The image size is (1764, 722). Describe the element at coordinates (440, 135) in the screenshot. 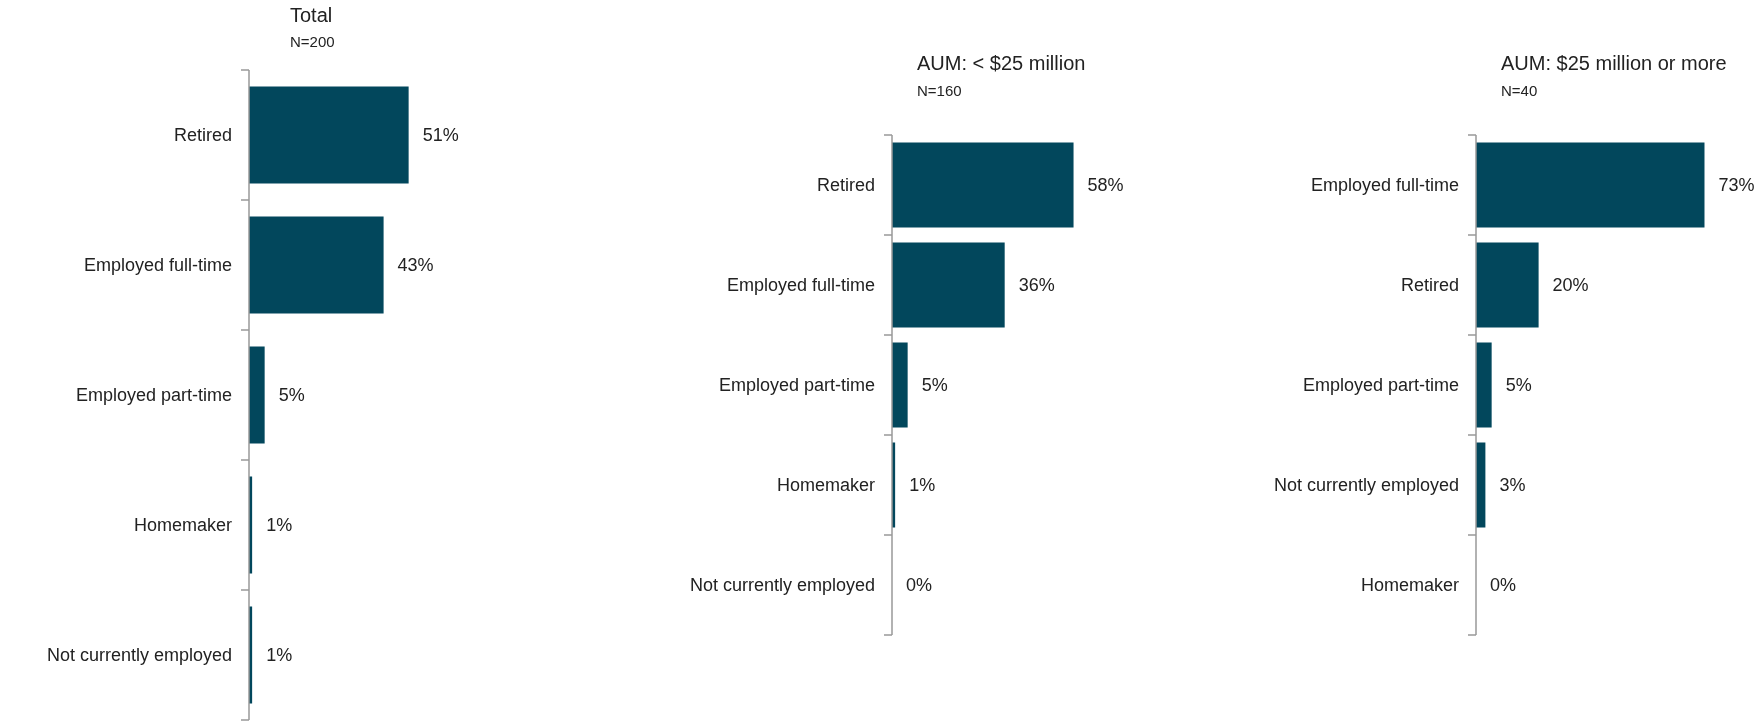

I see `data-label: 51%` at that location.